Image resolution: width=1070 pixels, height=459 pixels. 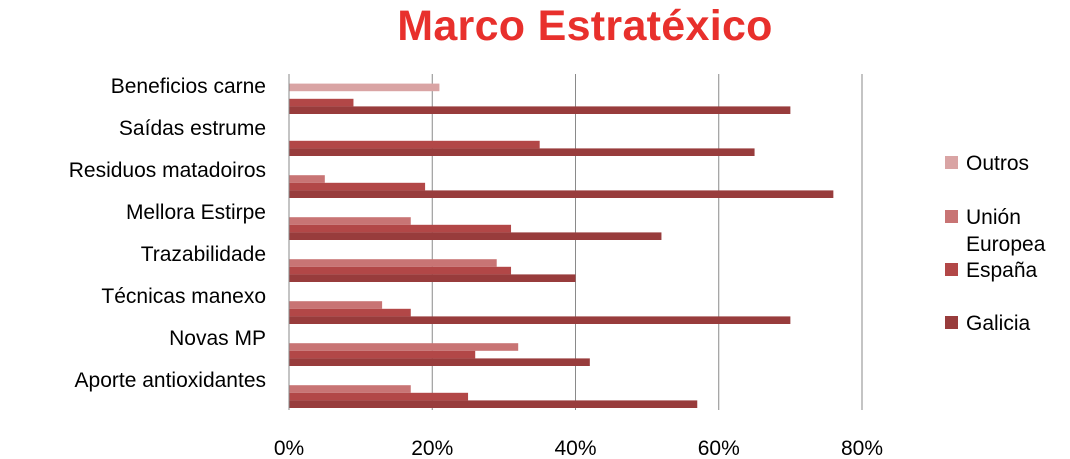 I want to click on category-label: Saídas estrume, so click(x=192, y=128).